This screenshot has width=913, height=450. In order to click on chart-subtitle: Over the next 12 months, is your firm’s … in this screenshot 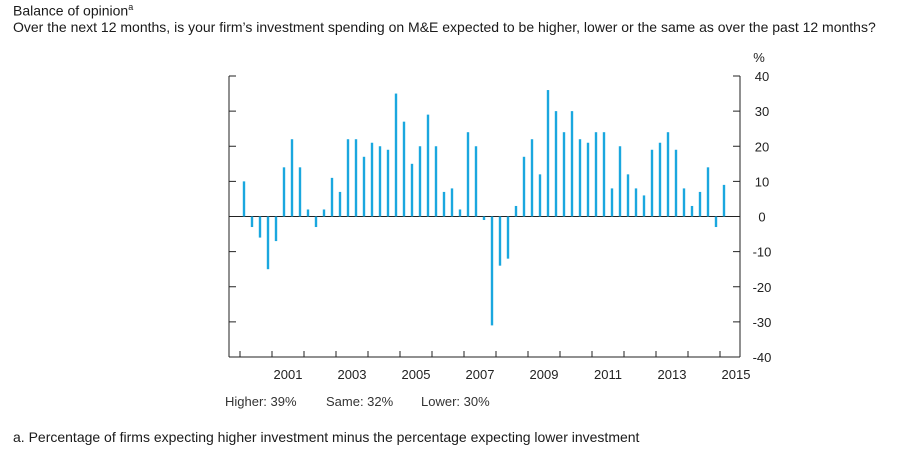, I will do `click(444, 27)`.